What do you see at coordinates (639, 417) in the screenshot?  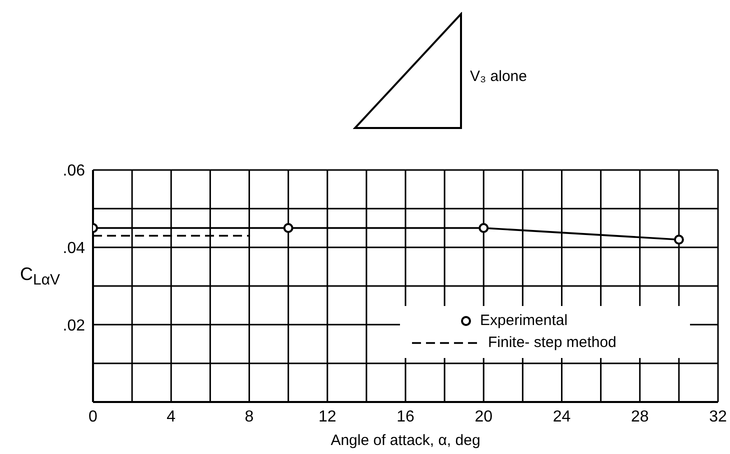 I see `x-tick-label: 28` at bounding box center [639, 417].